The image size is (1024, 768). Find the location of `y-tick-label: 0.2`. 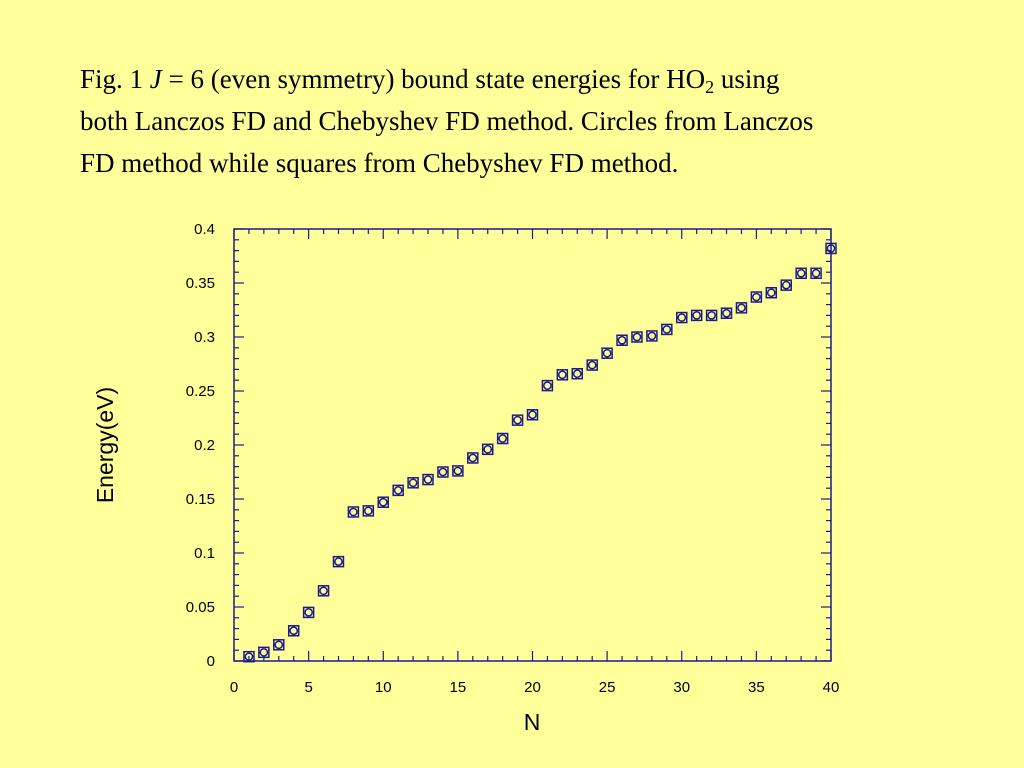

y-tick-label: 0.2 is located at coordinates (204, 445).